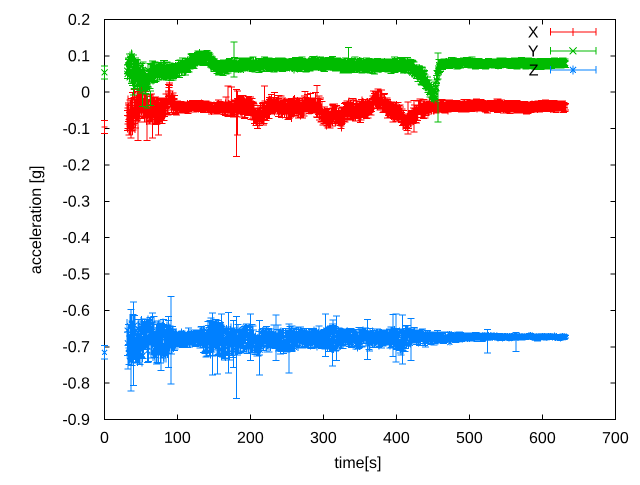 Image resolution: width=640 pixels, height=485 pixels. I want to click on svg-text: -0.5, so click(76, 274).